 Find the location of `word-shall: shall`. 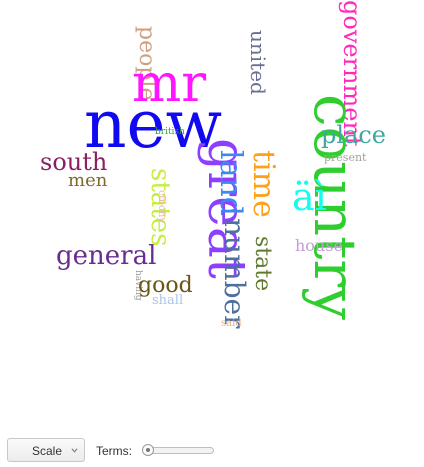

word-shall: shall is located at coordinates (168, 300).